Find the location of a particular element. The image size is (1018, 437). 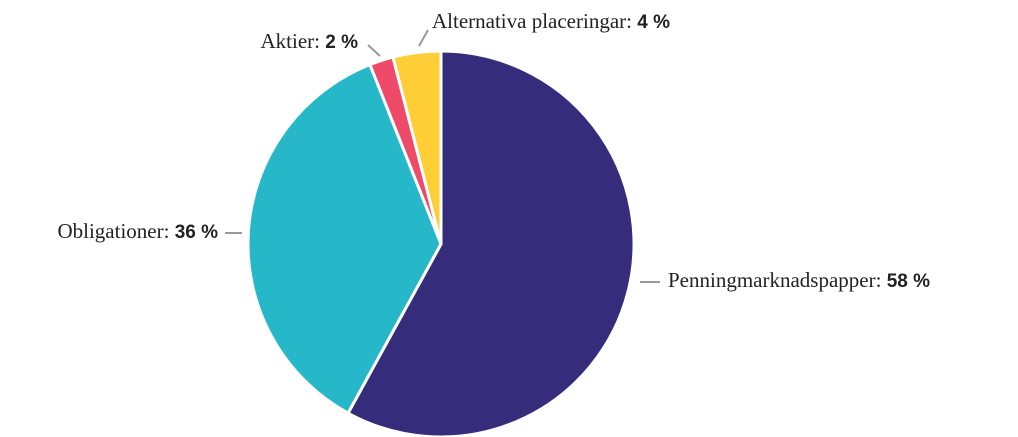

category-label: Penningmarknadspapper: is located at coordinates (774, 280).